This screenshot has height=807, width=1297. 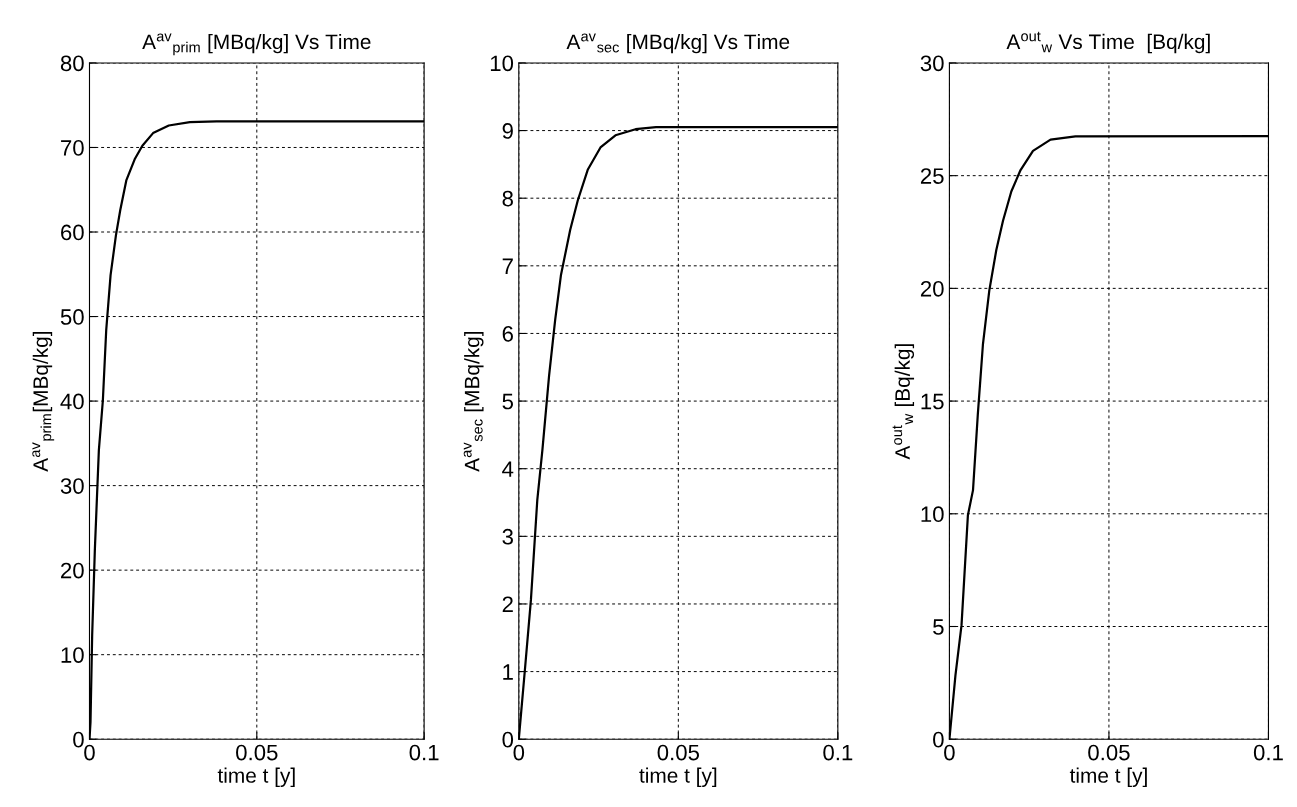 I want to click on y-axis-title: A$^{out}$$_{w}$ [Bq/kg], so click(x=903, y=402).